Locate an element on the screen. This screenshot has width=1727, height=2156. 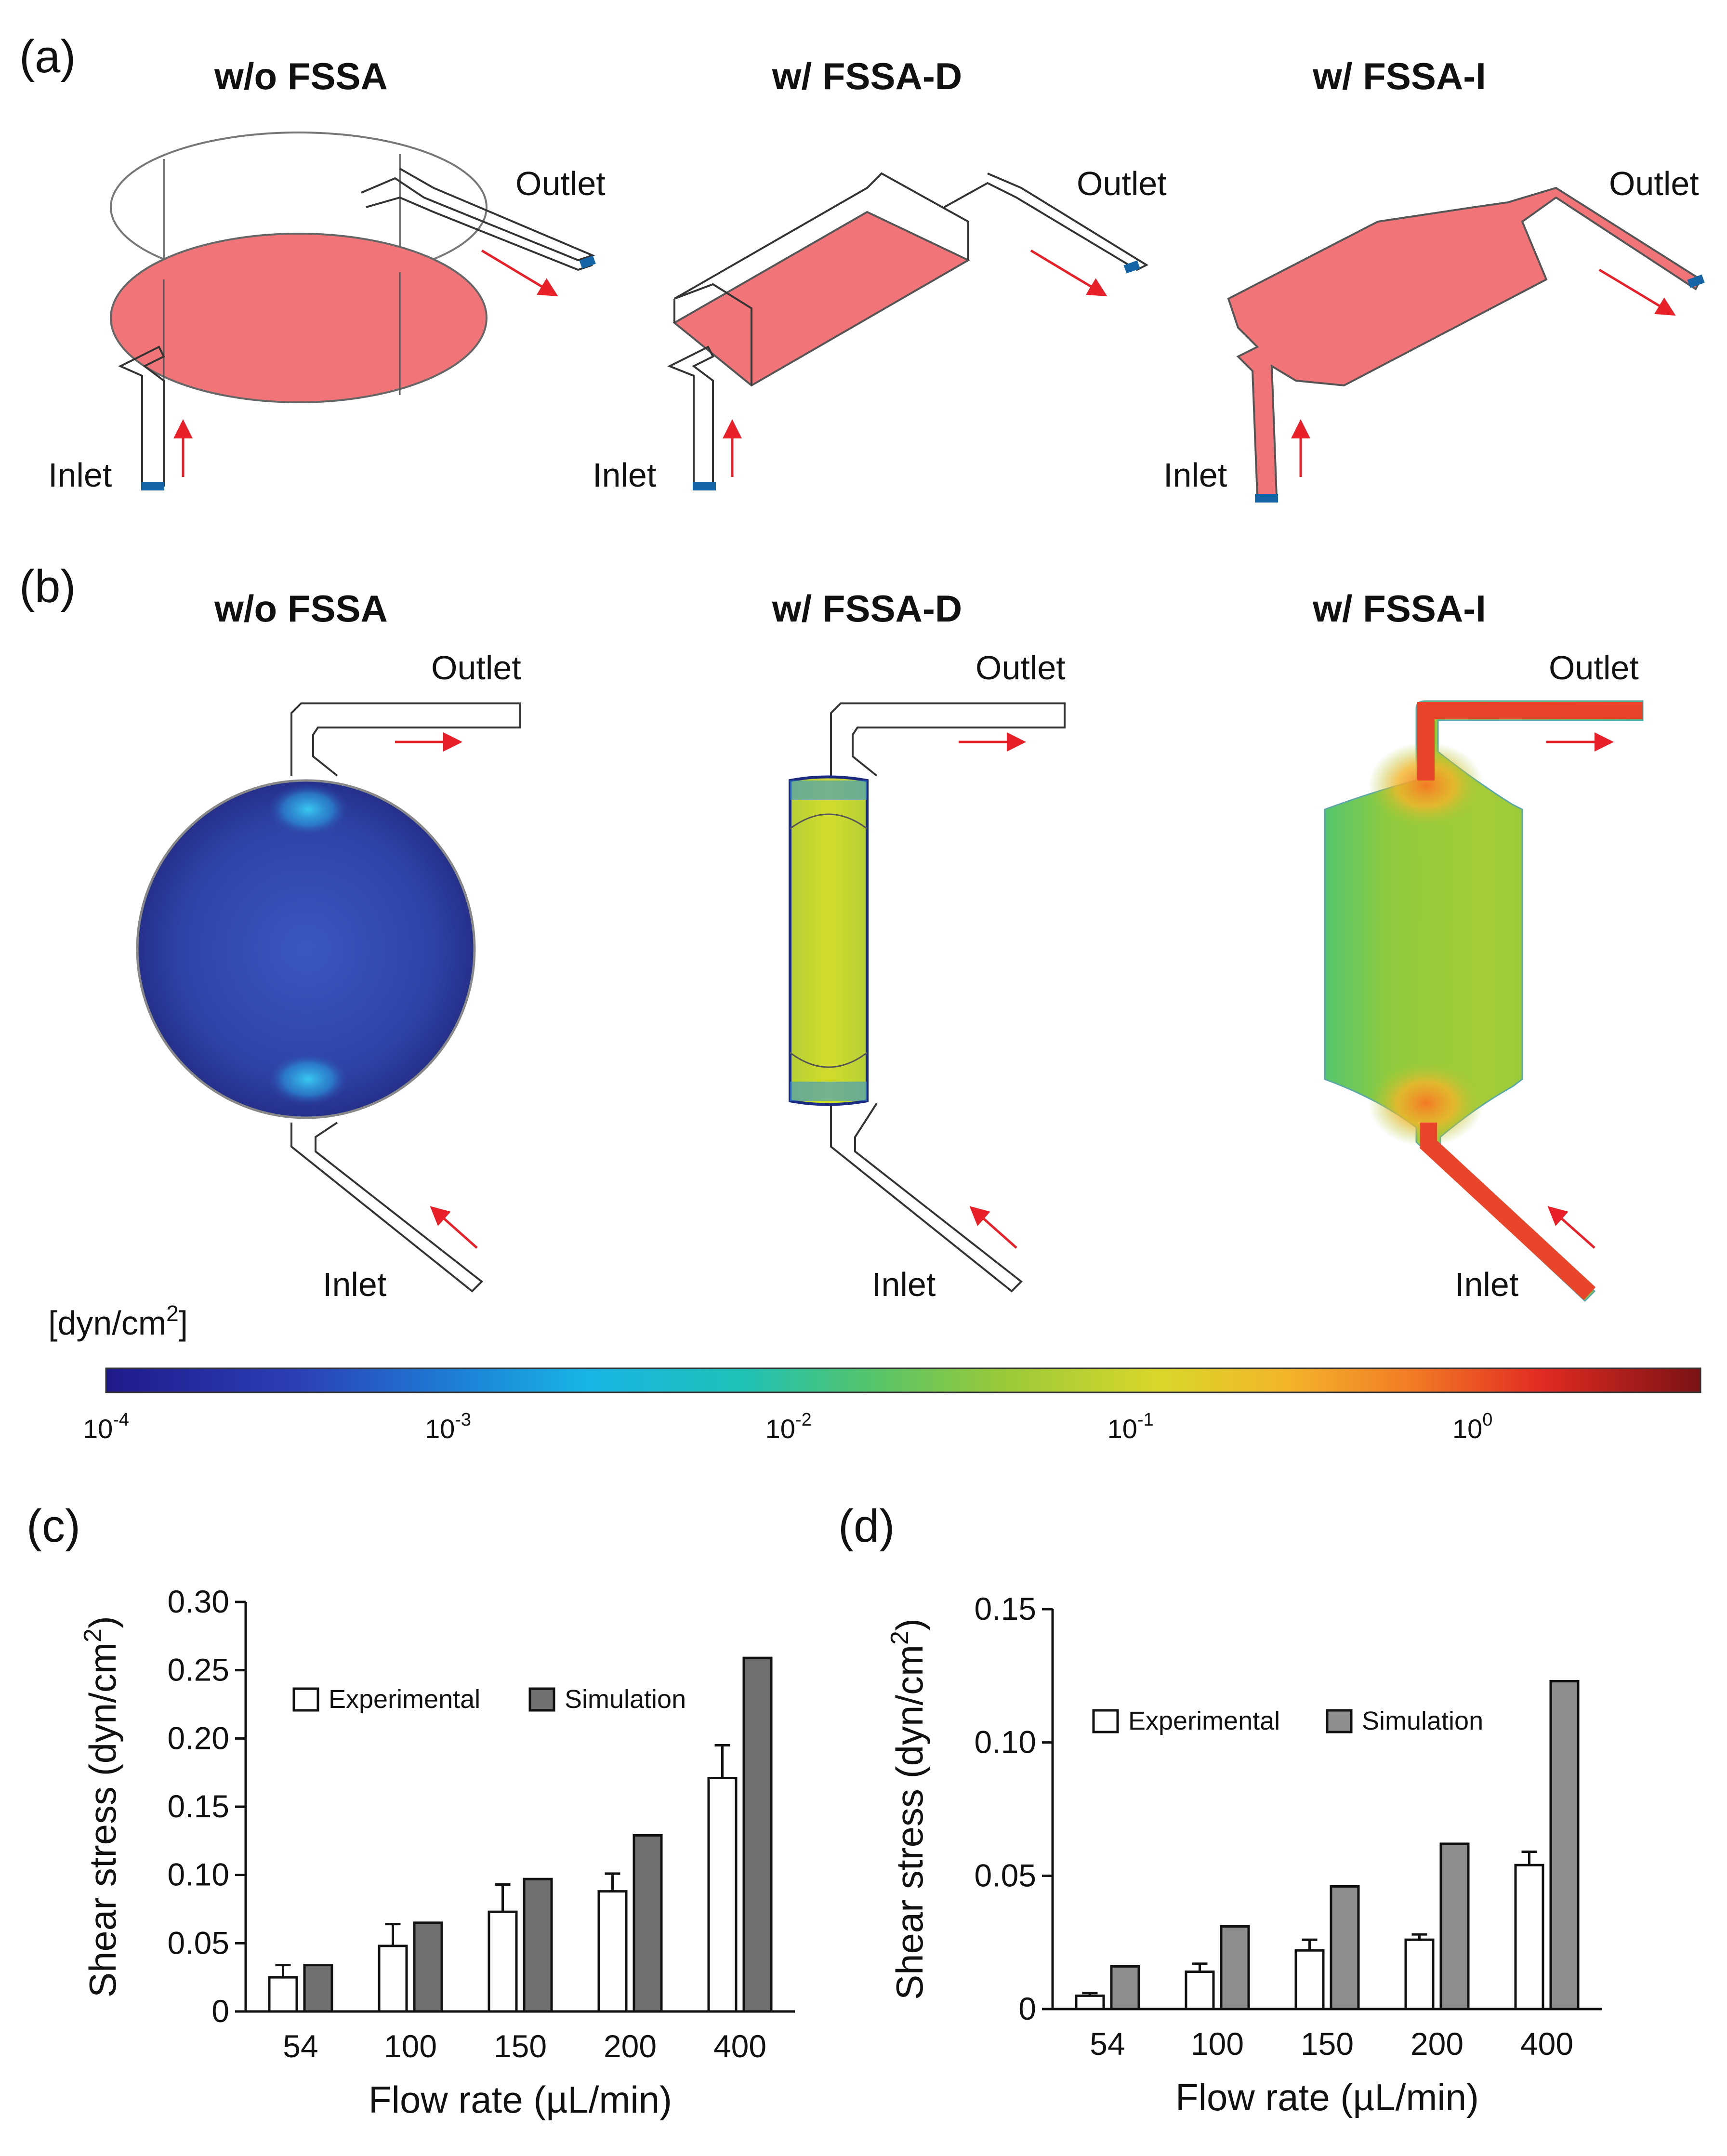
y-tick-label: 0.20 is located at coordinates (198, 1738).